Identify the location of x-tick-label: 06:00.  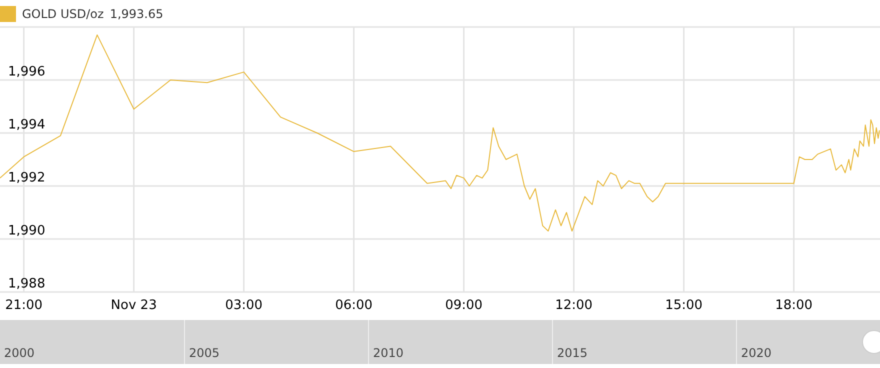
(354, 306).